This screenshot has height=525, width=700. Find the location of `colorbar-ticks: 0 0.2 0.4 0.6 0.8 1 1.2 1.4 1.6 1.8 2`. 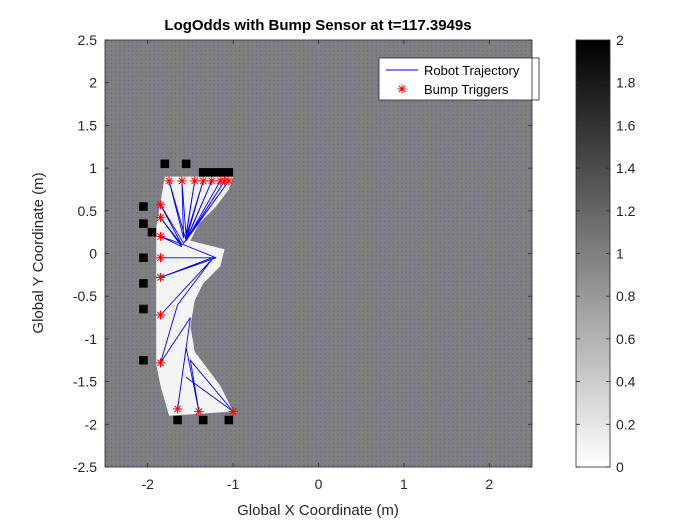

colorbar-ticks: 0 0.2 0.4 0.6 0.8 1 1.2 1.4 1.6 1.8 2 is located at coordinates (606, 253).